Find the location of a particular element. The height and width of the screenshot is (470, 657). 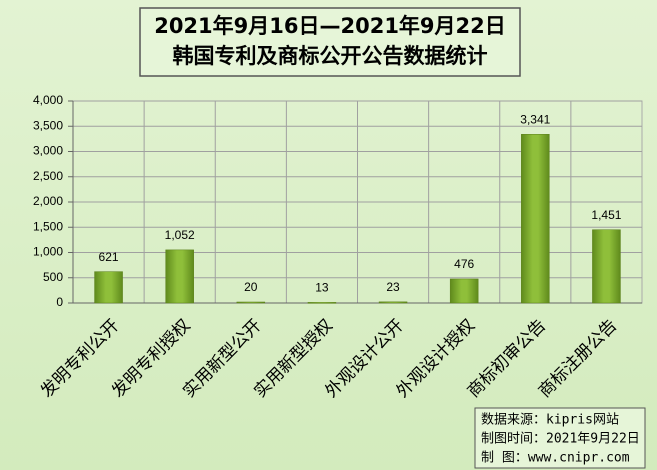

value-label: 3,341 is located at coordinates (535, 119).